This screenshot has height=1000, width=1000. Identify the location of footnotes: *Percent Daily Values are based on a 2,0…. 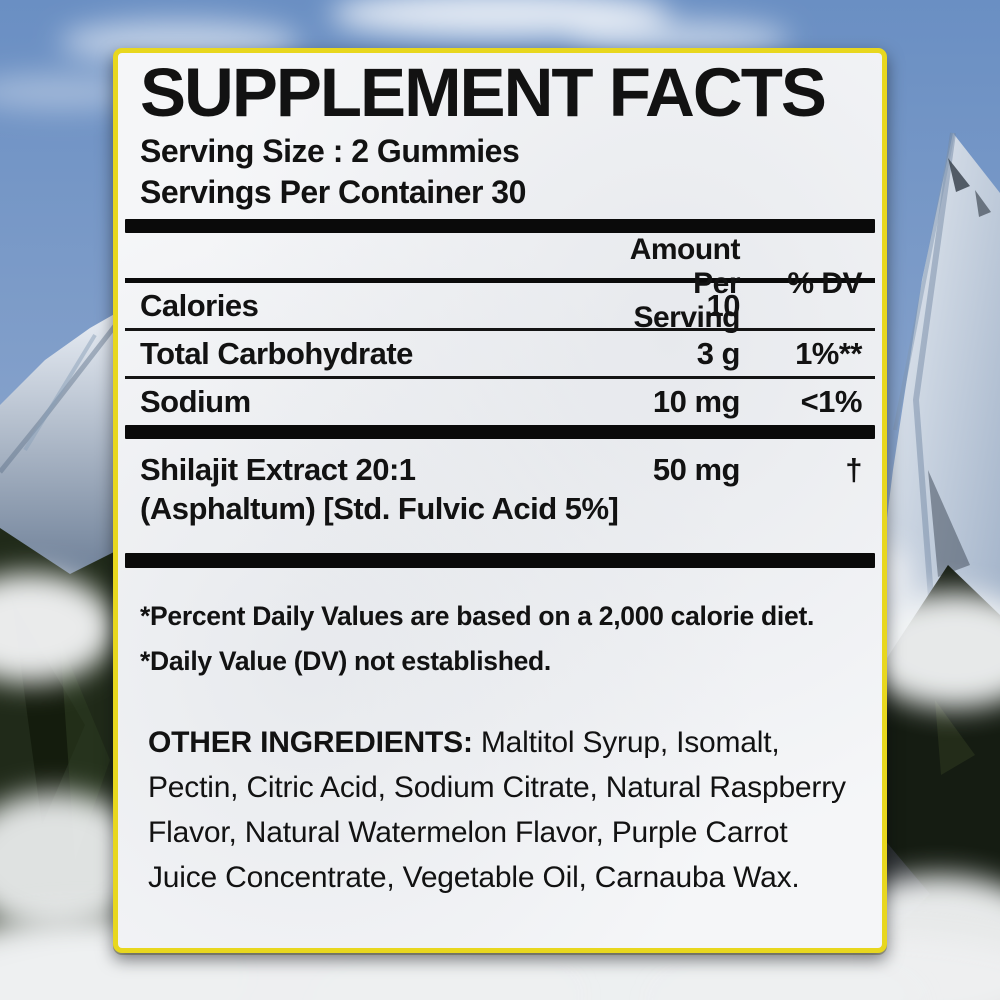
(502, 639).